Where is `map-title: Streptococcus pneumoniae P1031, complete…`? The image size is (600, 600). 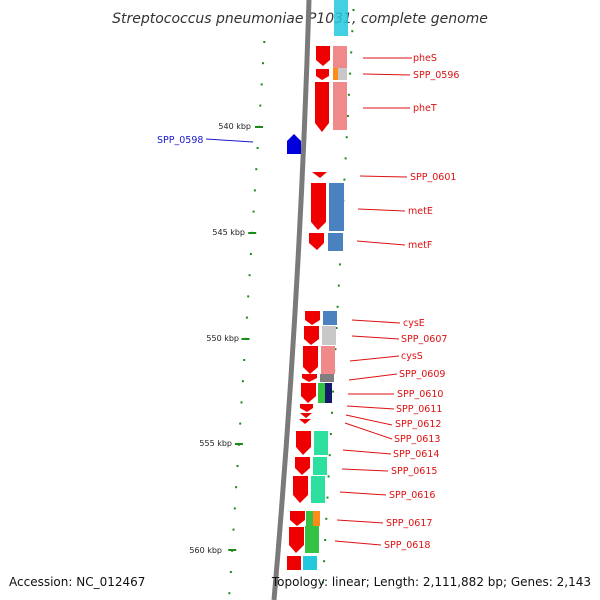
map-title: Streptococcus pneumoniae P1031, complete… is located at coordinates (300, 19).